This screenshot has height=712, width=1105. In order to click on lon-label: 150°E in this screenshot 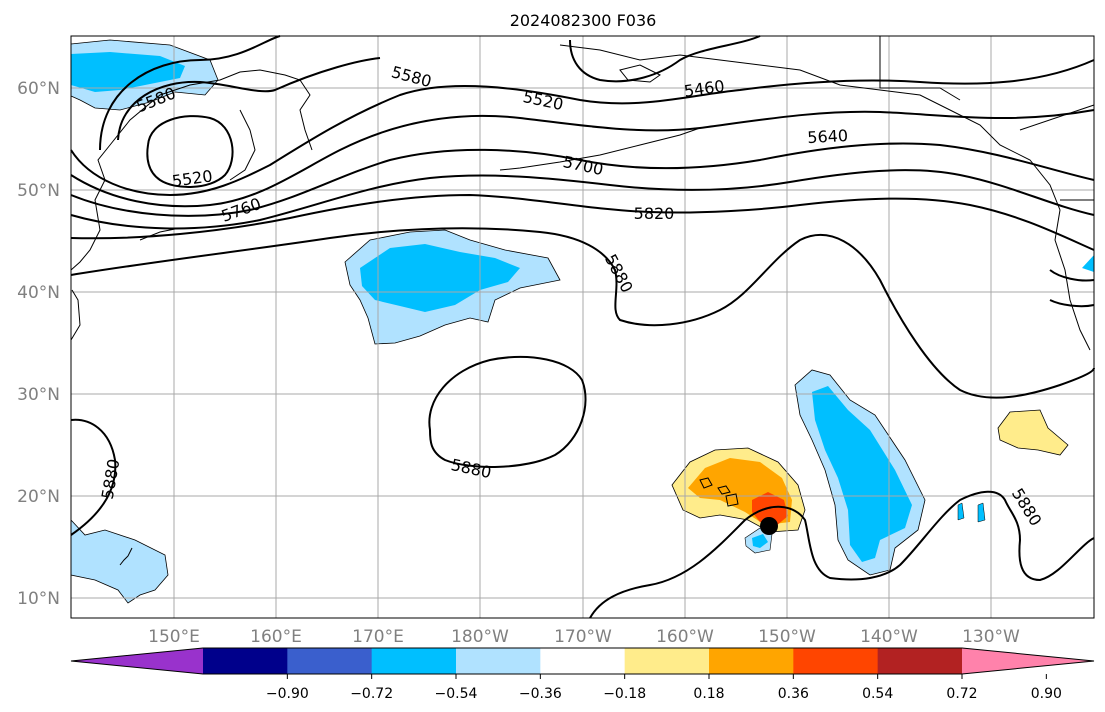, I will do `click(174, 637)`.